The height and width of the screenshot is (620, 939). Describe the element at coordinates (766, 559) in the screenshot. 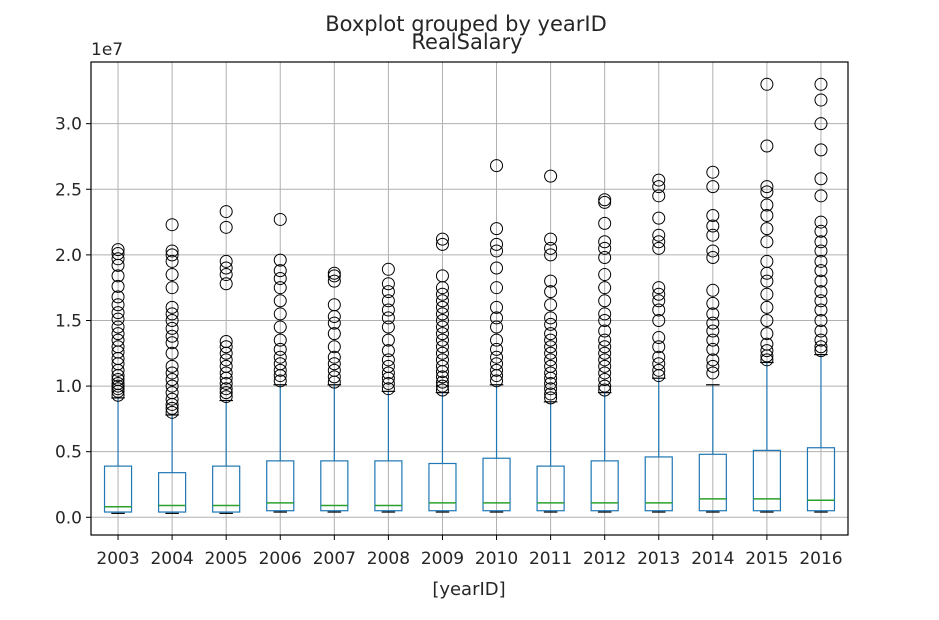

I see `x-tick-label: 2015` at that location.